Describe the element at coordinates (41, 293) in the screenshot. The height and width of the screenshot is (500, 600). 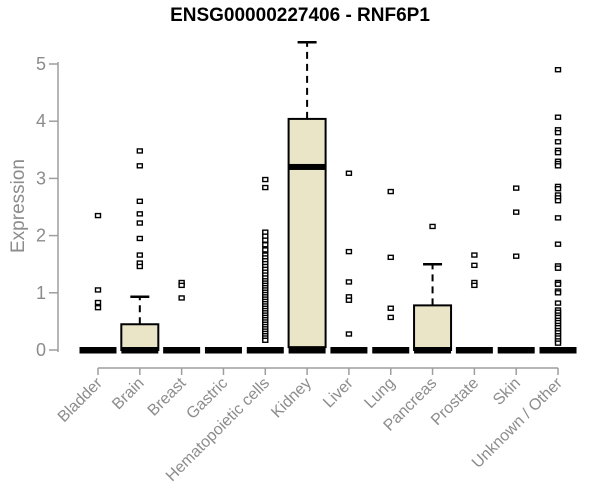
I see `y-tick-label: 1` at that location.